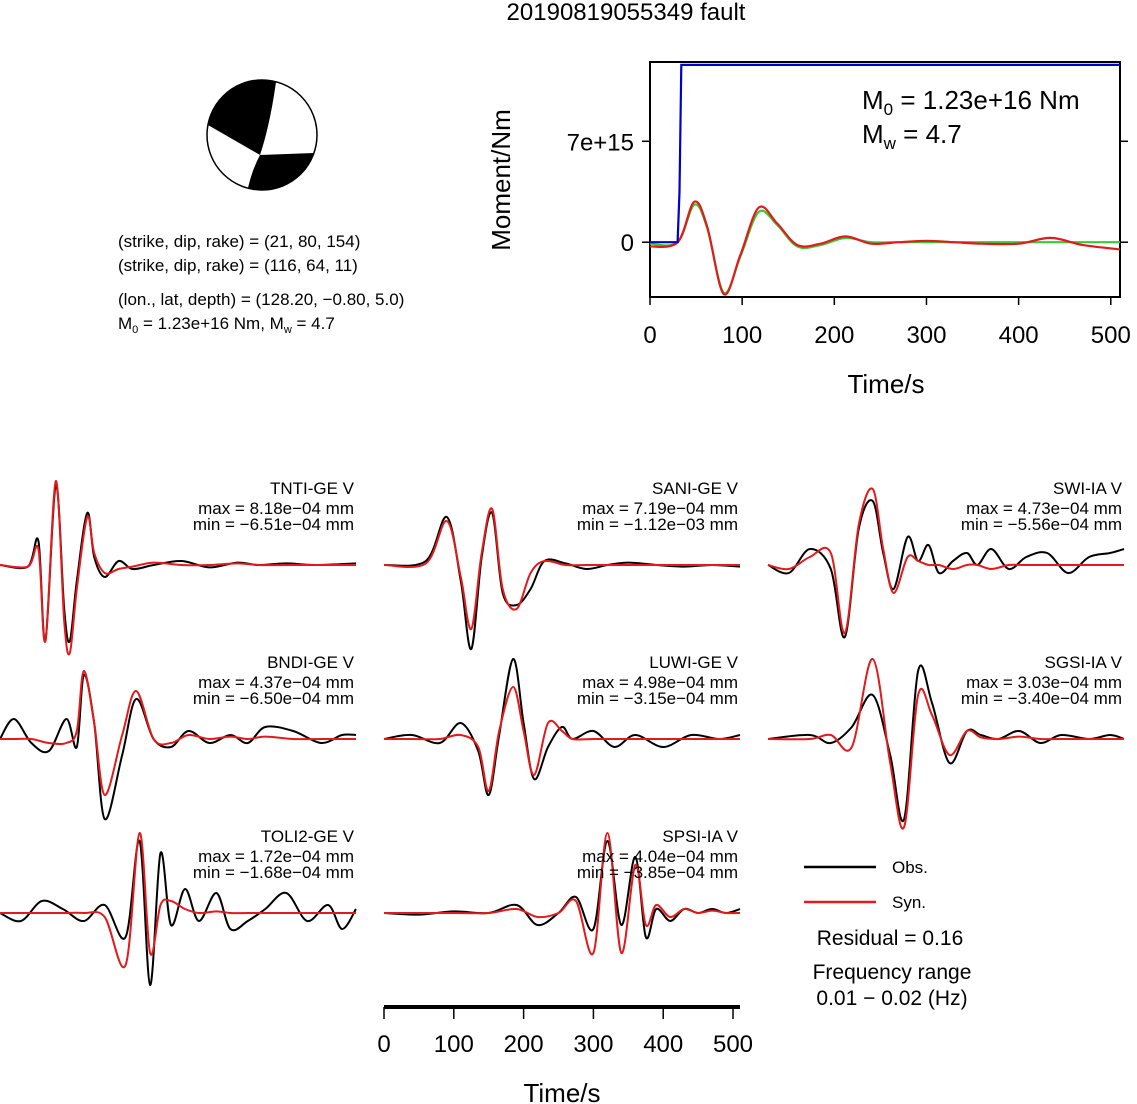  Describe the element at coordinates (700, 836) in the screenshot. I see `station-name: SPSI-IA V` at that location.